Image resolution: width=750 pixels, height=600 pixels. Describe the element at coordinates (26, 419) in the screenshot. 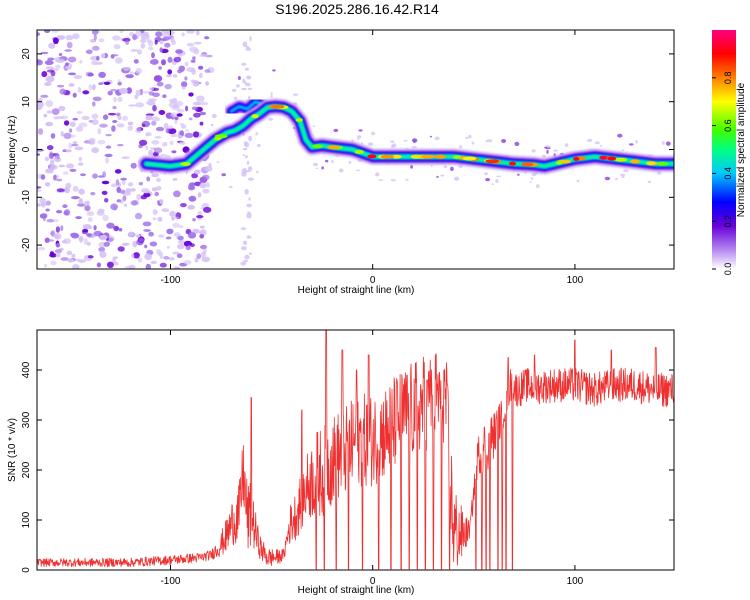

I see `y-tick-label: 300` at that location.